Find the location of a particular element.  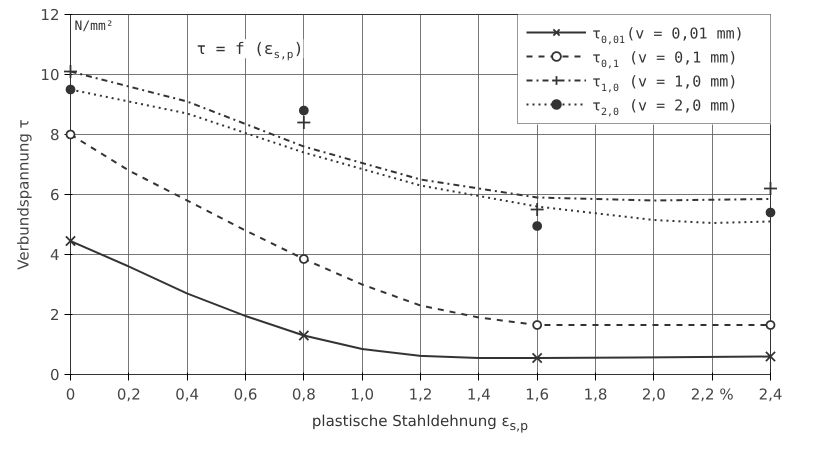

y-tick-label: 6 is located at coordinates (55, 195).